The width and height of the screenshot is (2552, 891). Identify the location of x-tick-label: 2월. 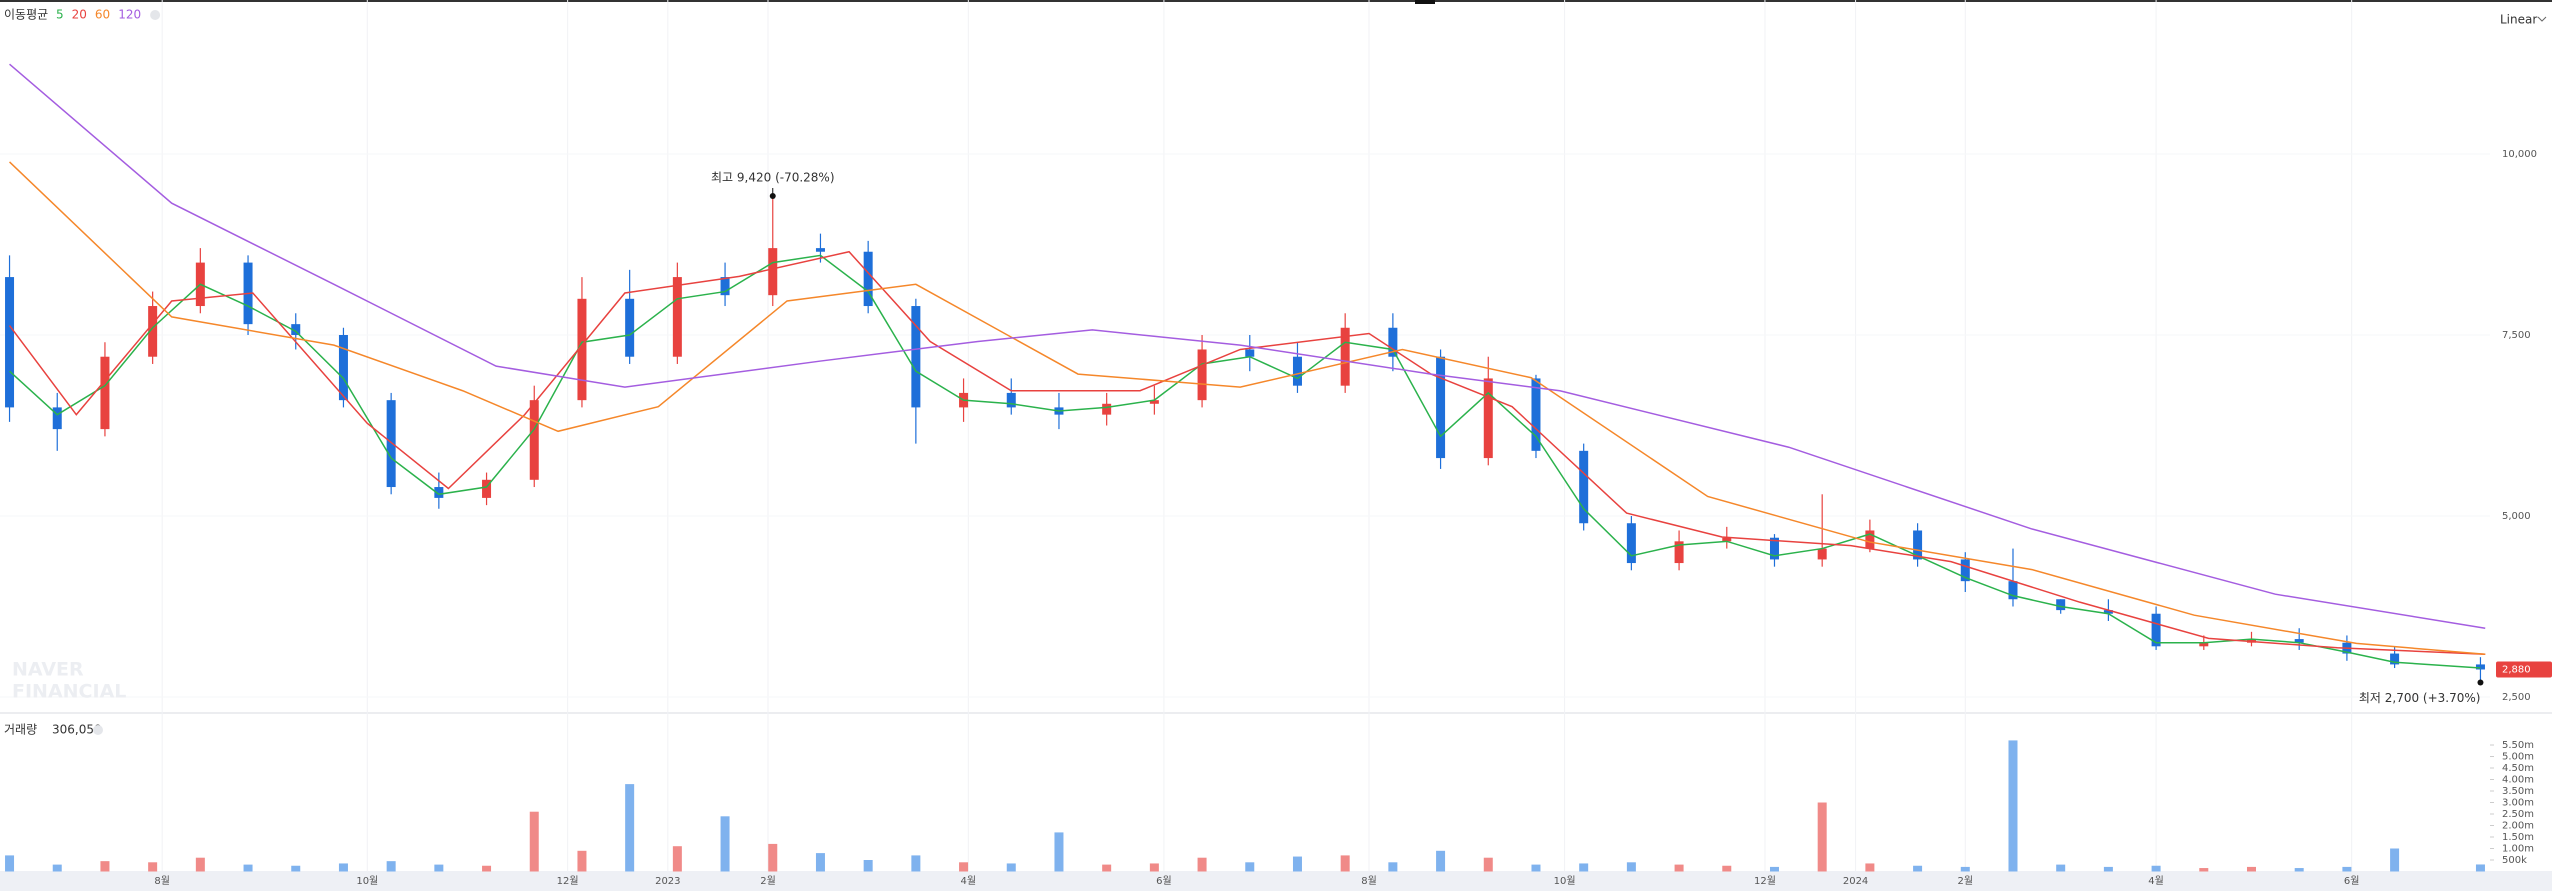
(1966, 881).